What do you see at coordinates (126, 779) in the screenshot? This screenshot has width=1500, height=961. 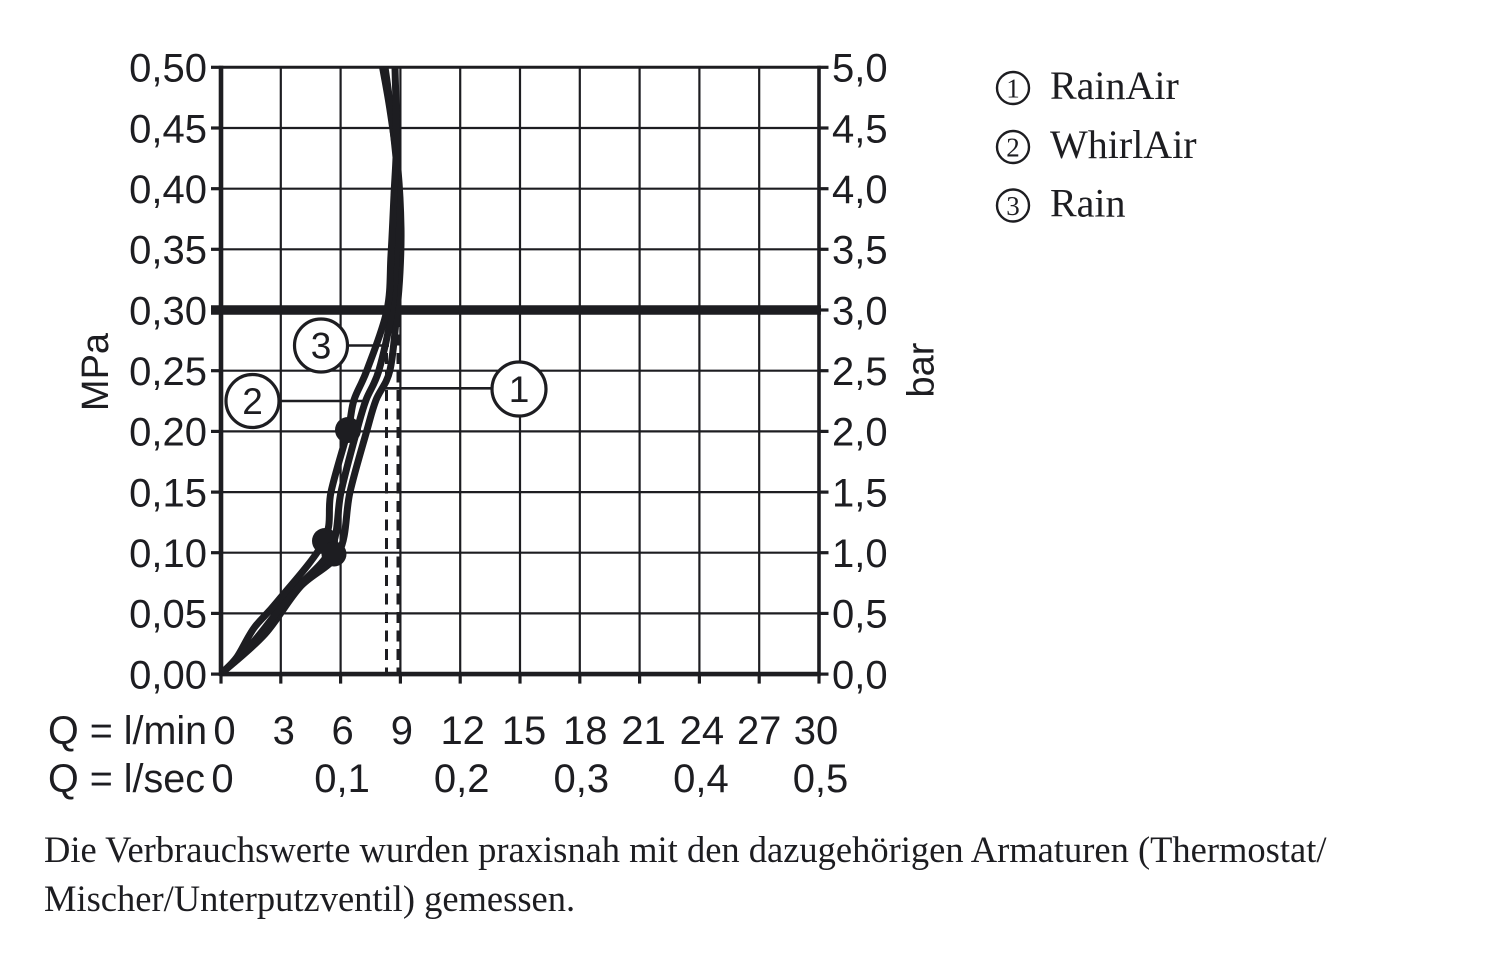 I see `svg-text: Q = l/sec` at bounding box center [126, 779].